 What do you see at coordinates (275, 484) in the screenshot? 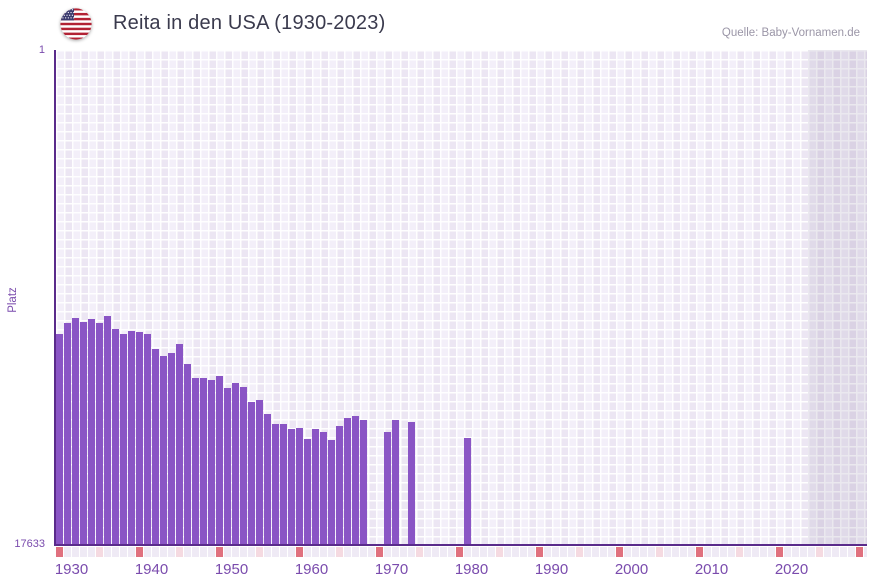
I see `bar-1957` at bounding box center [275, 484].